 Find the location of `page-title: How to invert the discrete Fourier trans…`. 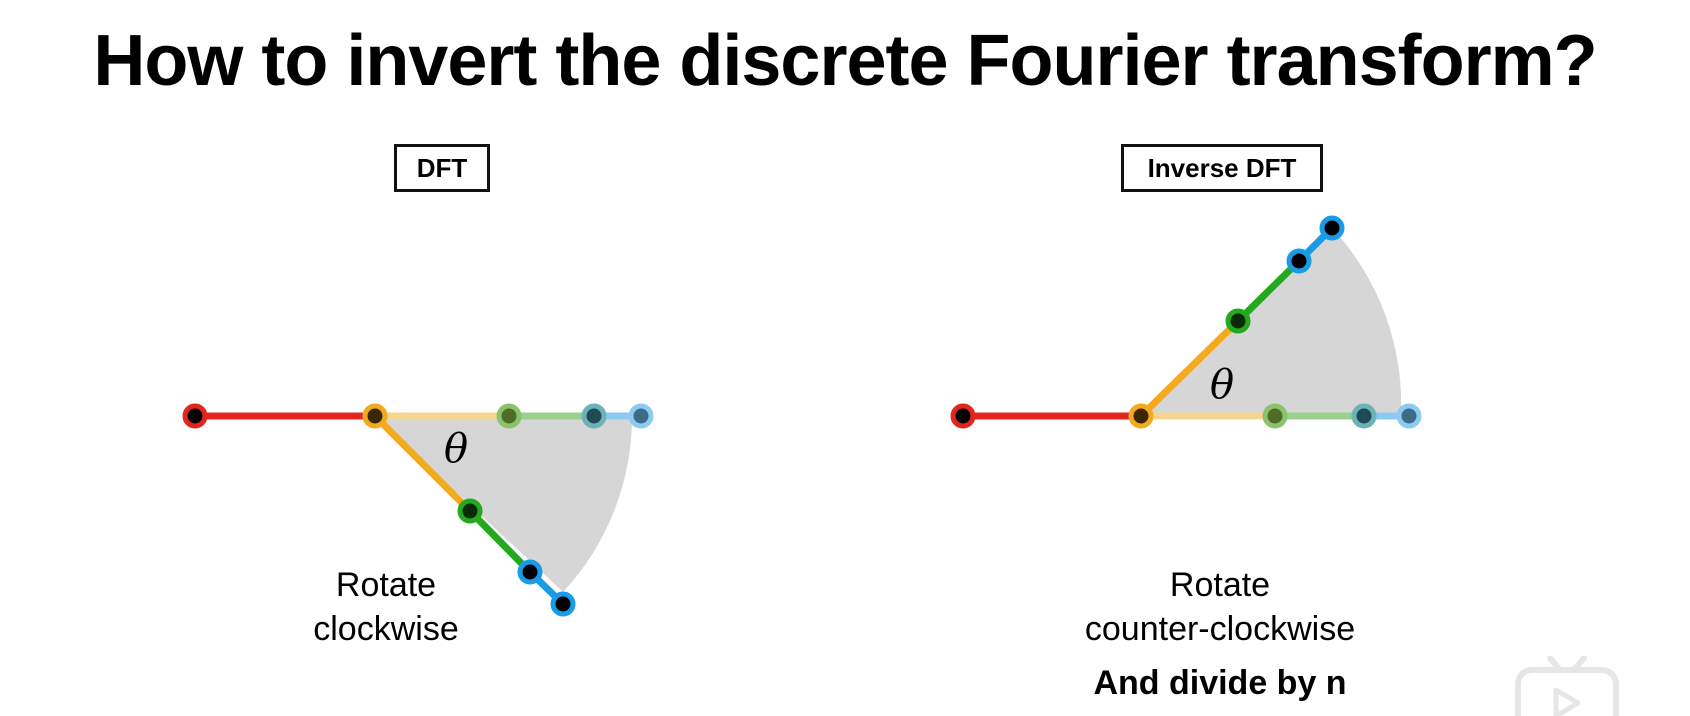

page-title: How to invert the discrete Fourier trans… is located at coordinates (845, 61).